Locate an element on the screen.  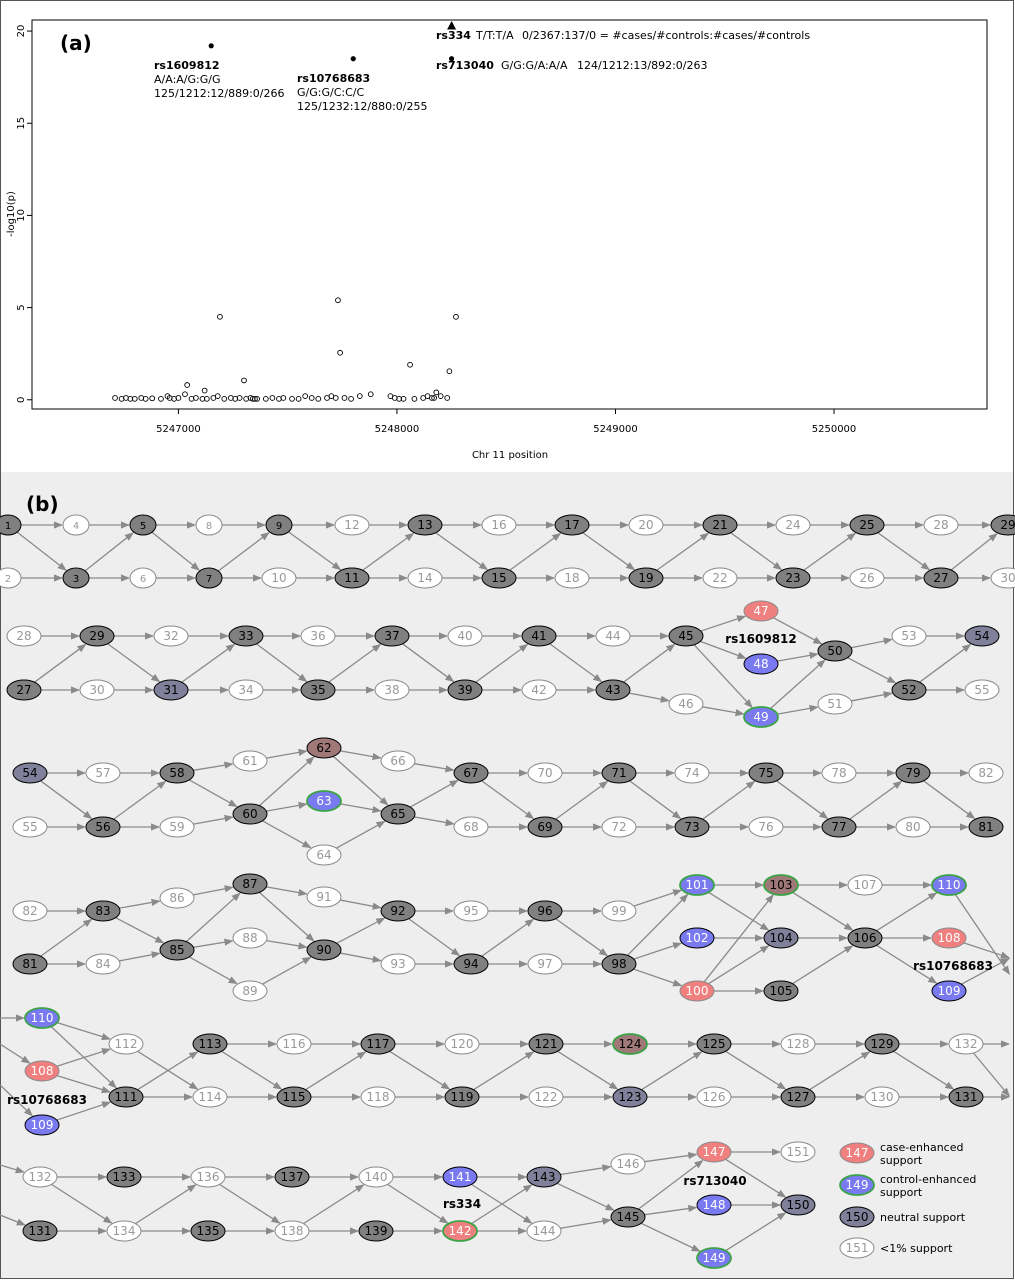
graph-node: 136 is located at coordinates (208, 1177).